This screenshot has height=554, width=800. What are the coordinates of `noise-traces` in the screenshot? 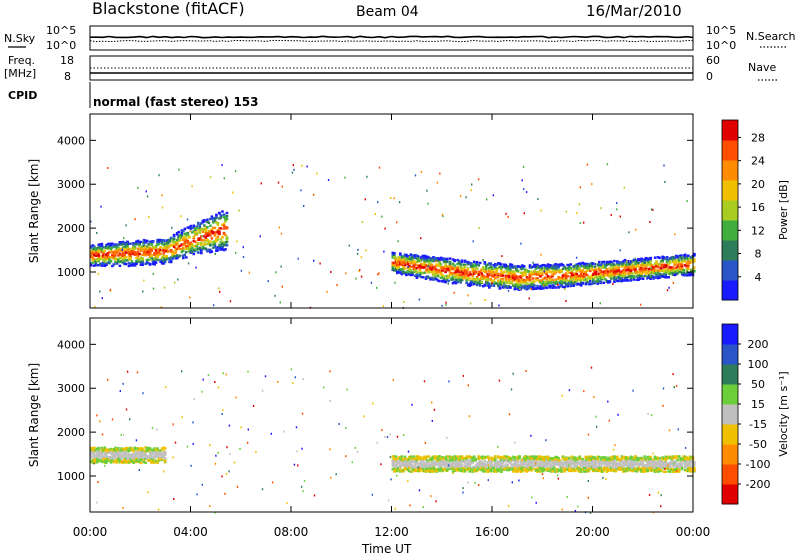 It's located at (391, 39).